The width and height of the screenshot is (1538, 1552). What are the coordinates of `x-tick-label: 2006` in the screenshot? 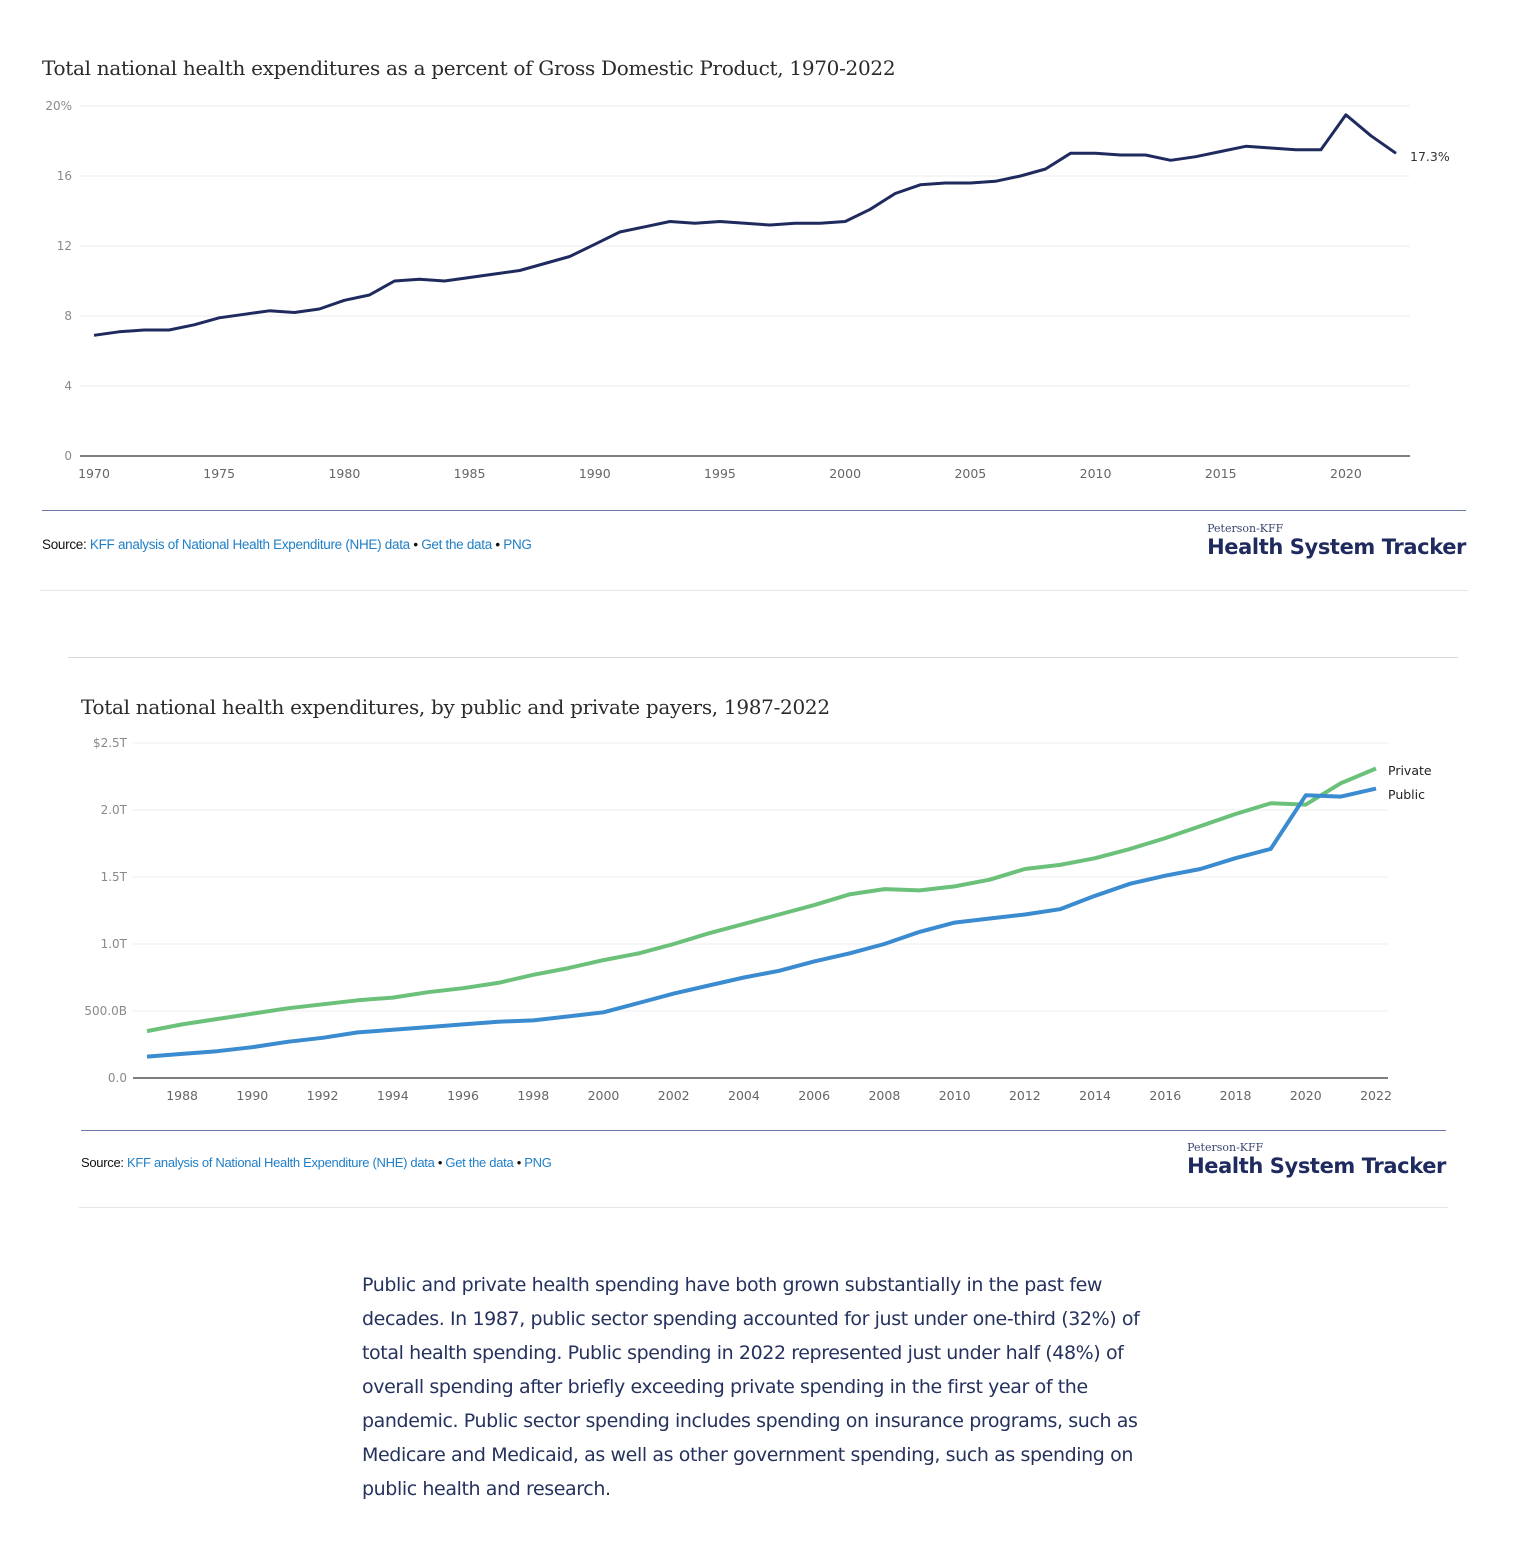 It's located at (814, 1095).